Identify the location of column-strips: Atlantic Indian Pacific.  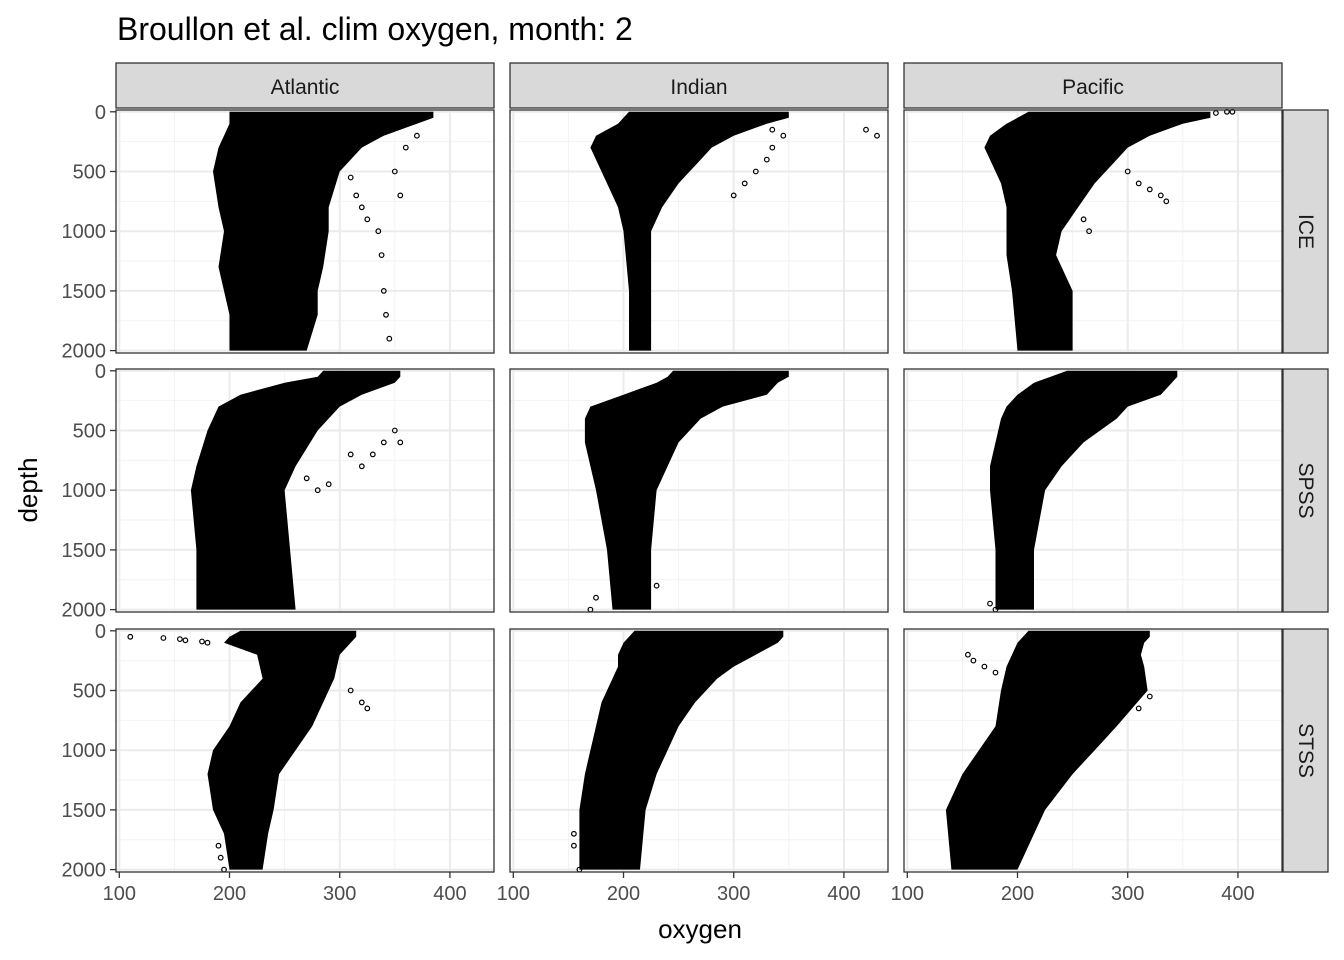
(699, 85).